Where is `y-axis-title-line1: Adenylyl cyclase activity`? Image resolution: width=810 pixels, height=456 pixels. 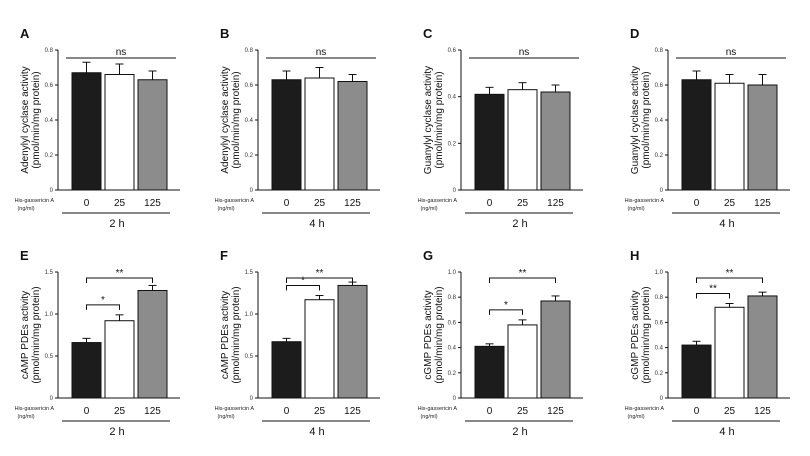
y-axis-title-line1: Adenylyl cyclase activity is located at coordinates (225, 119).